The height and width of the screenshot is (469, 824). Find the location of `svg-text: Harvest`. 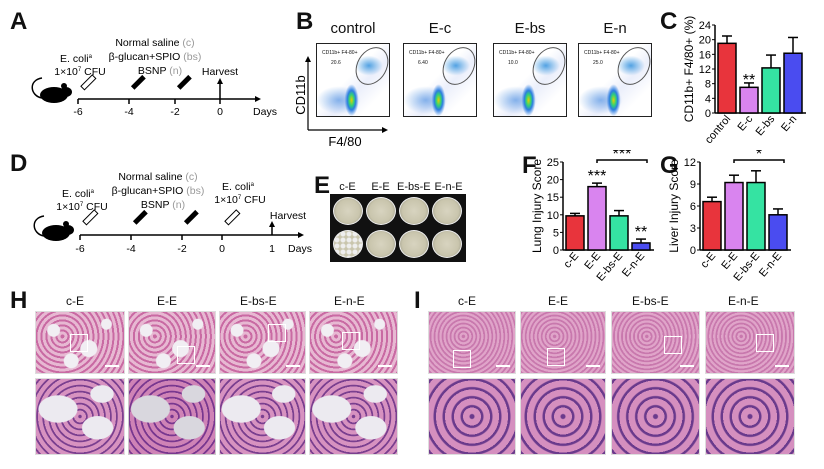

svg-text: Harvest is located at coordinates (220, 72).